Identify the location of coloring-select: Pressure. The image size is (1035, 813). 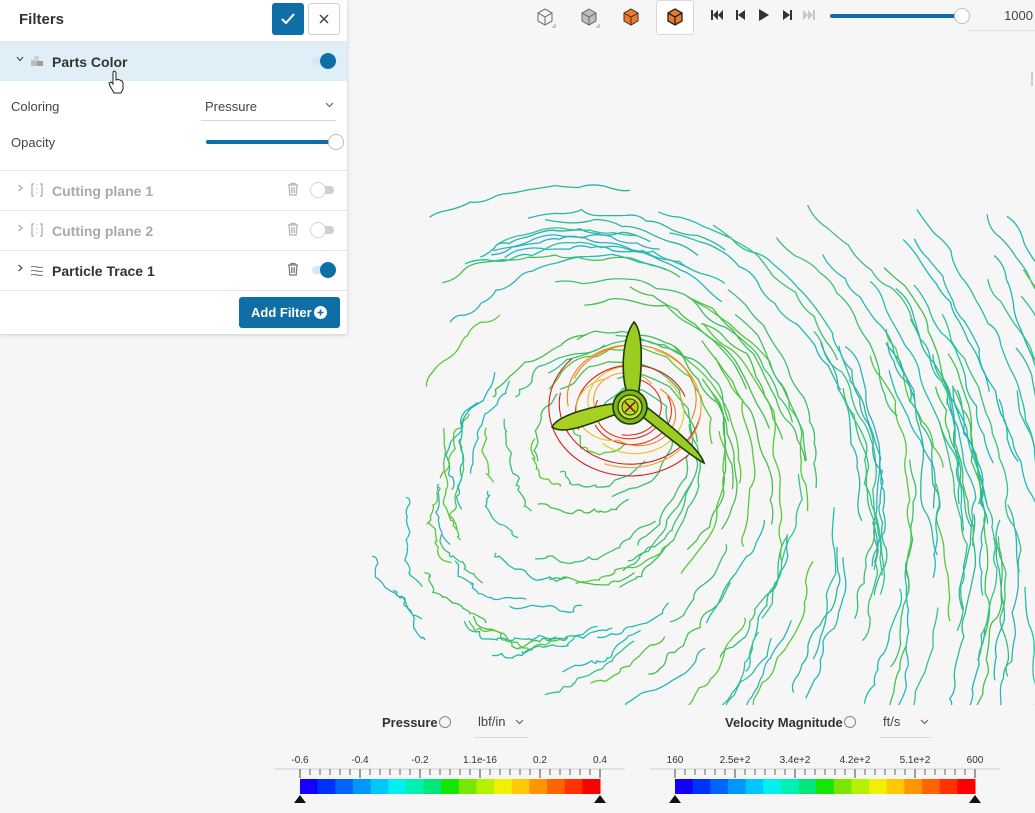
(268, 106).